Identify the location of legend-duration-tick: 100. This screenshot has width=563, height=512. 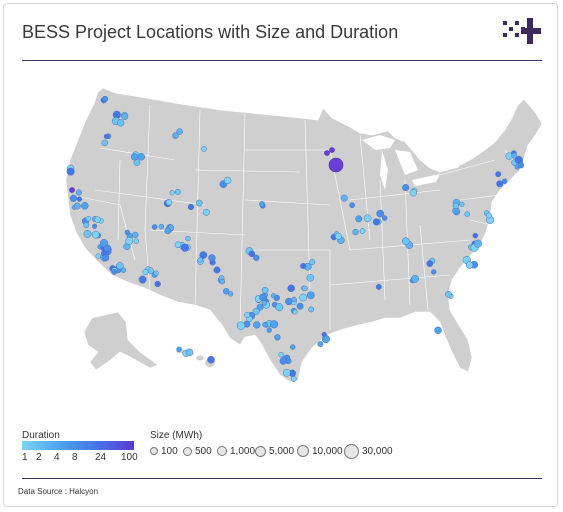
(129, 457).